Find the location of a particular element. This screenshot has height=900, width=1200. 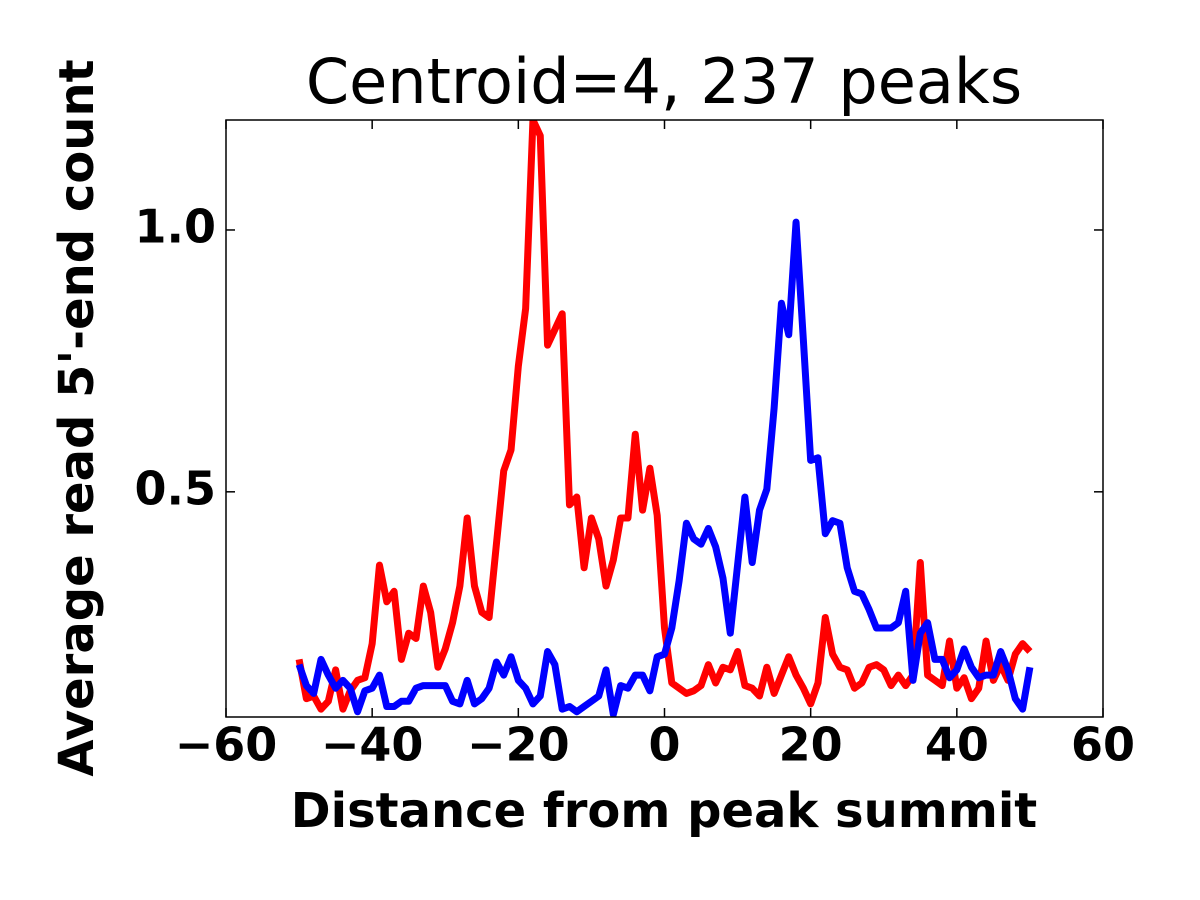

x-tick-label: 0 is located at coordinates (664, 745).